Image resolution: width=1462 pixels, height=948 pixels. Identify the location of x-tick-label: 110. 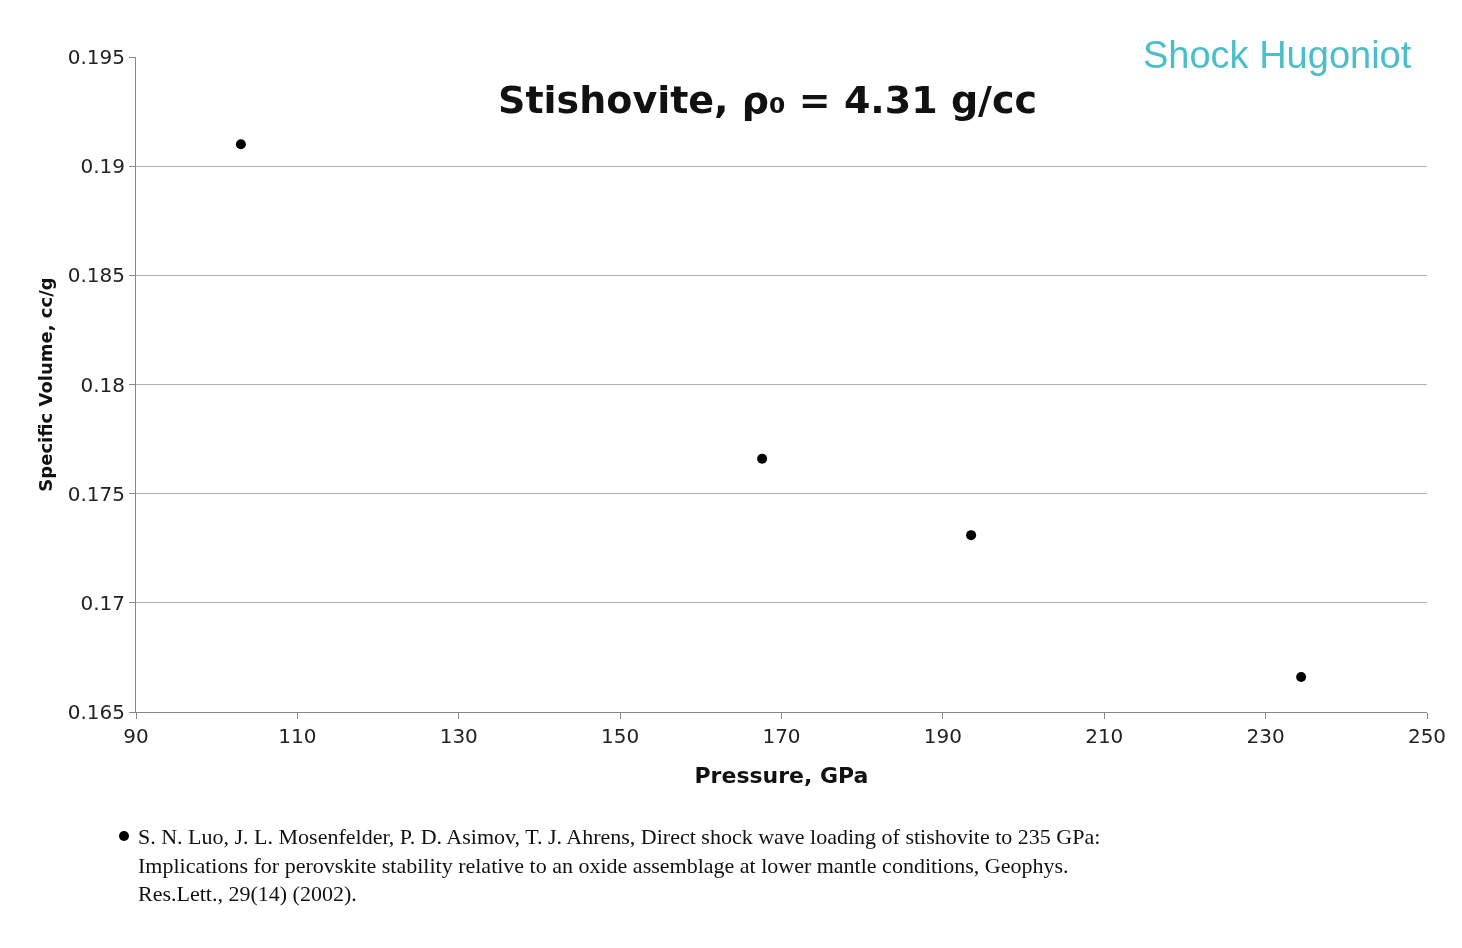
(297, 736).